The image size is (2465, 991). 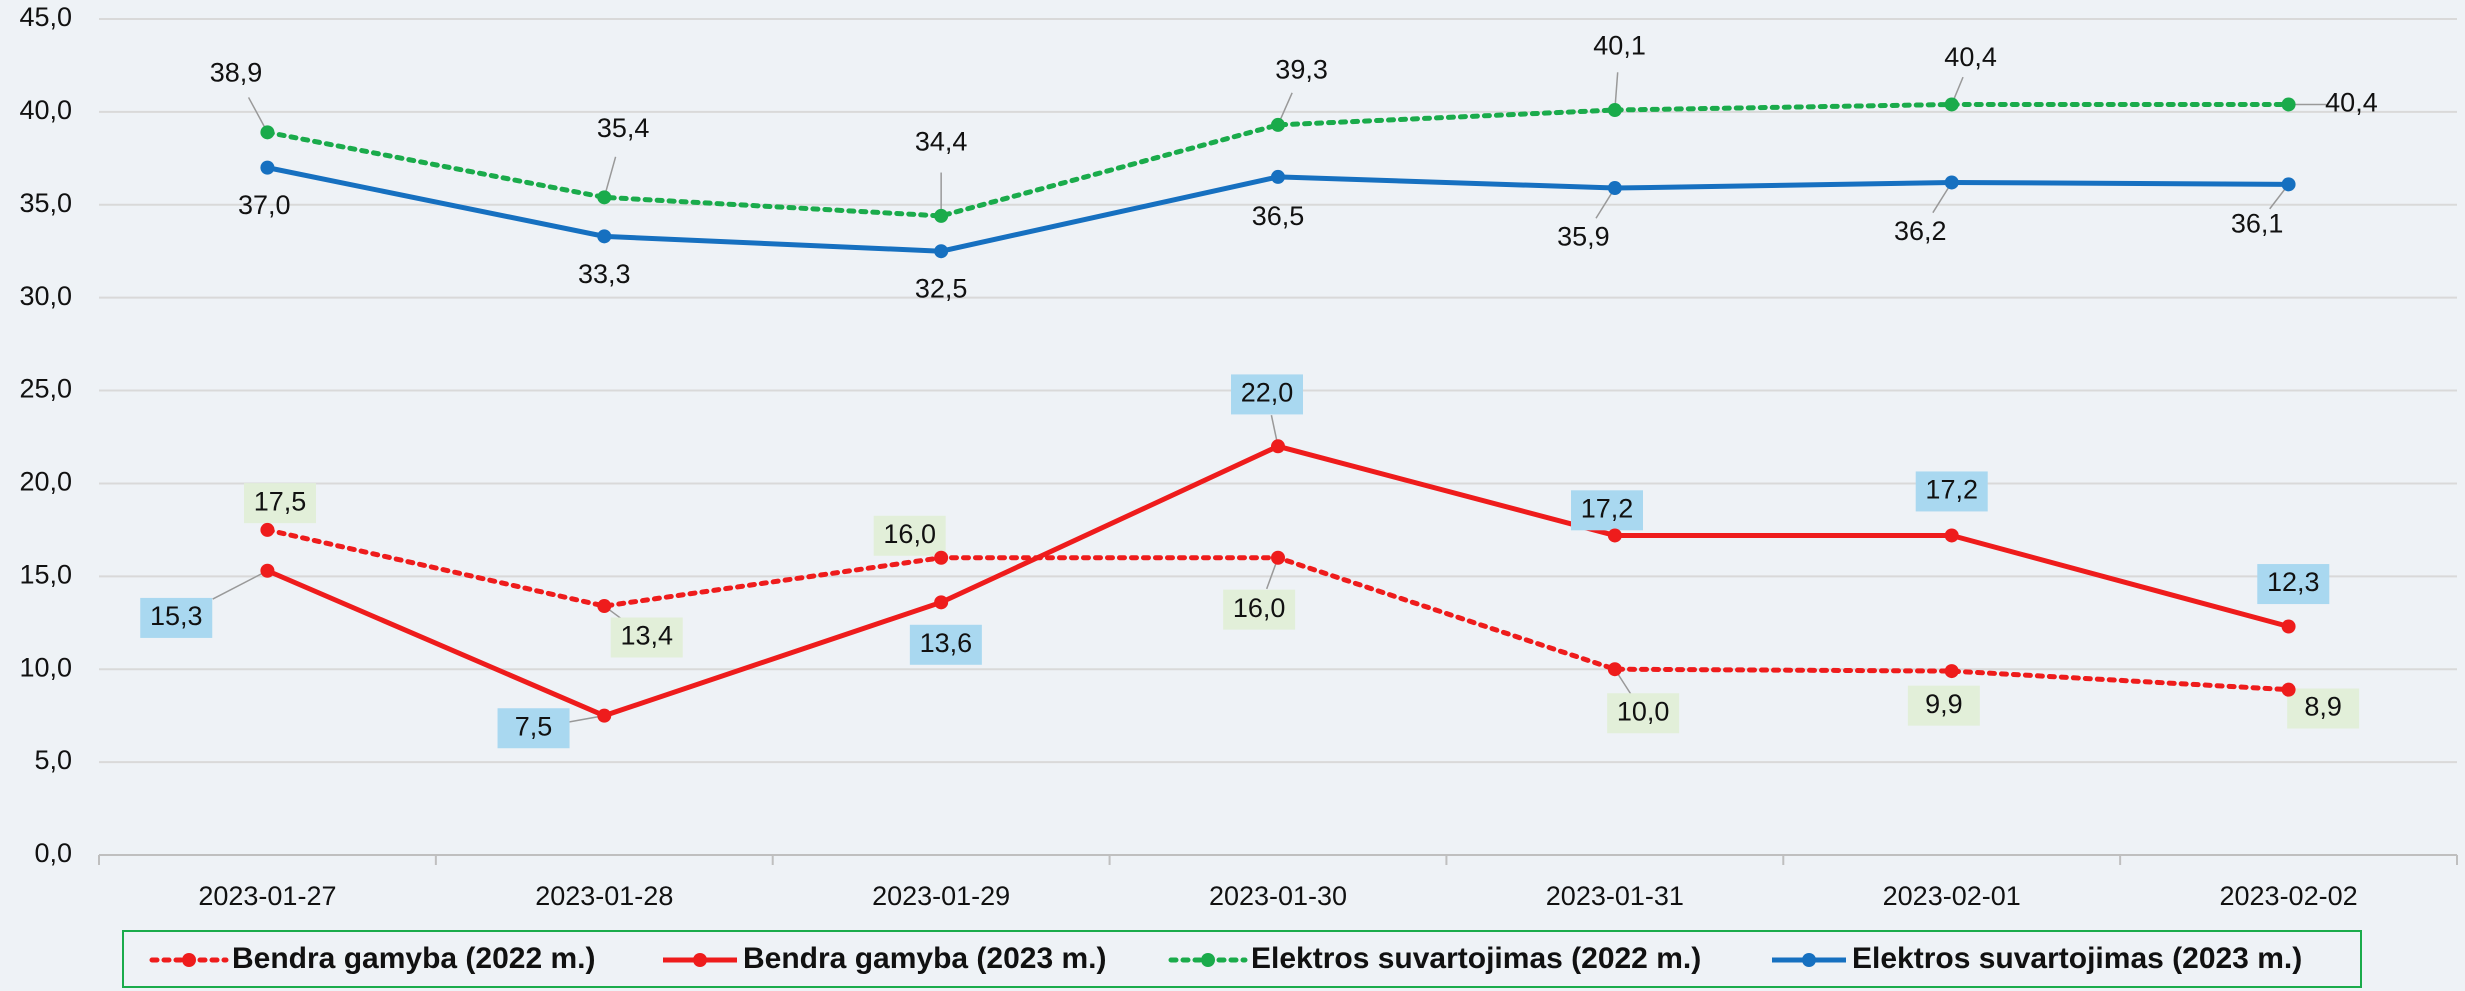 What do you see at coordinates (45, 296) in the screenshot?
I see `y-tick-label: 30,0` at bounding box center [45, 296].